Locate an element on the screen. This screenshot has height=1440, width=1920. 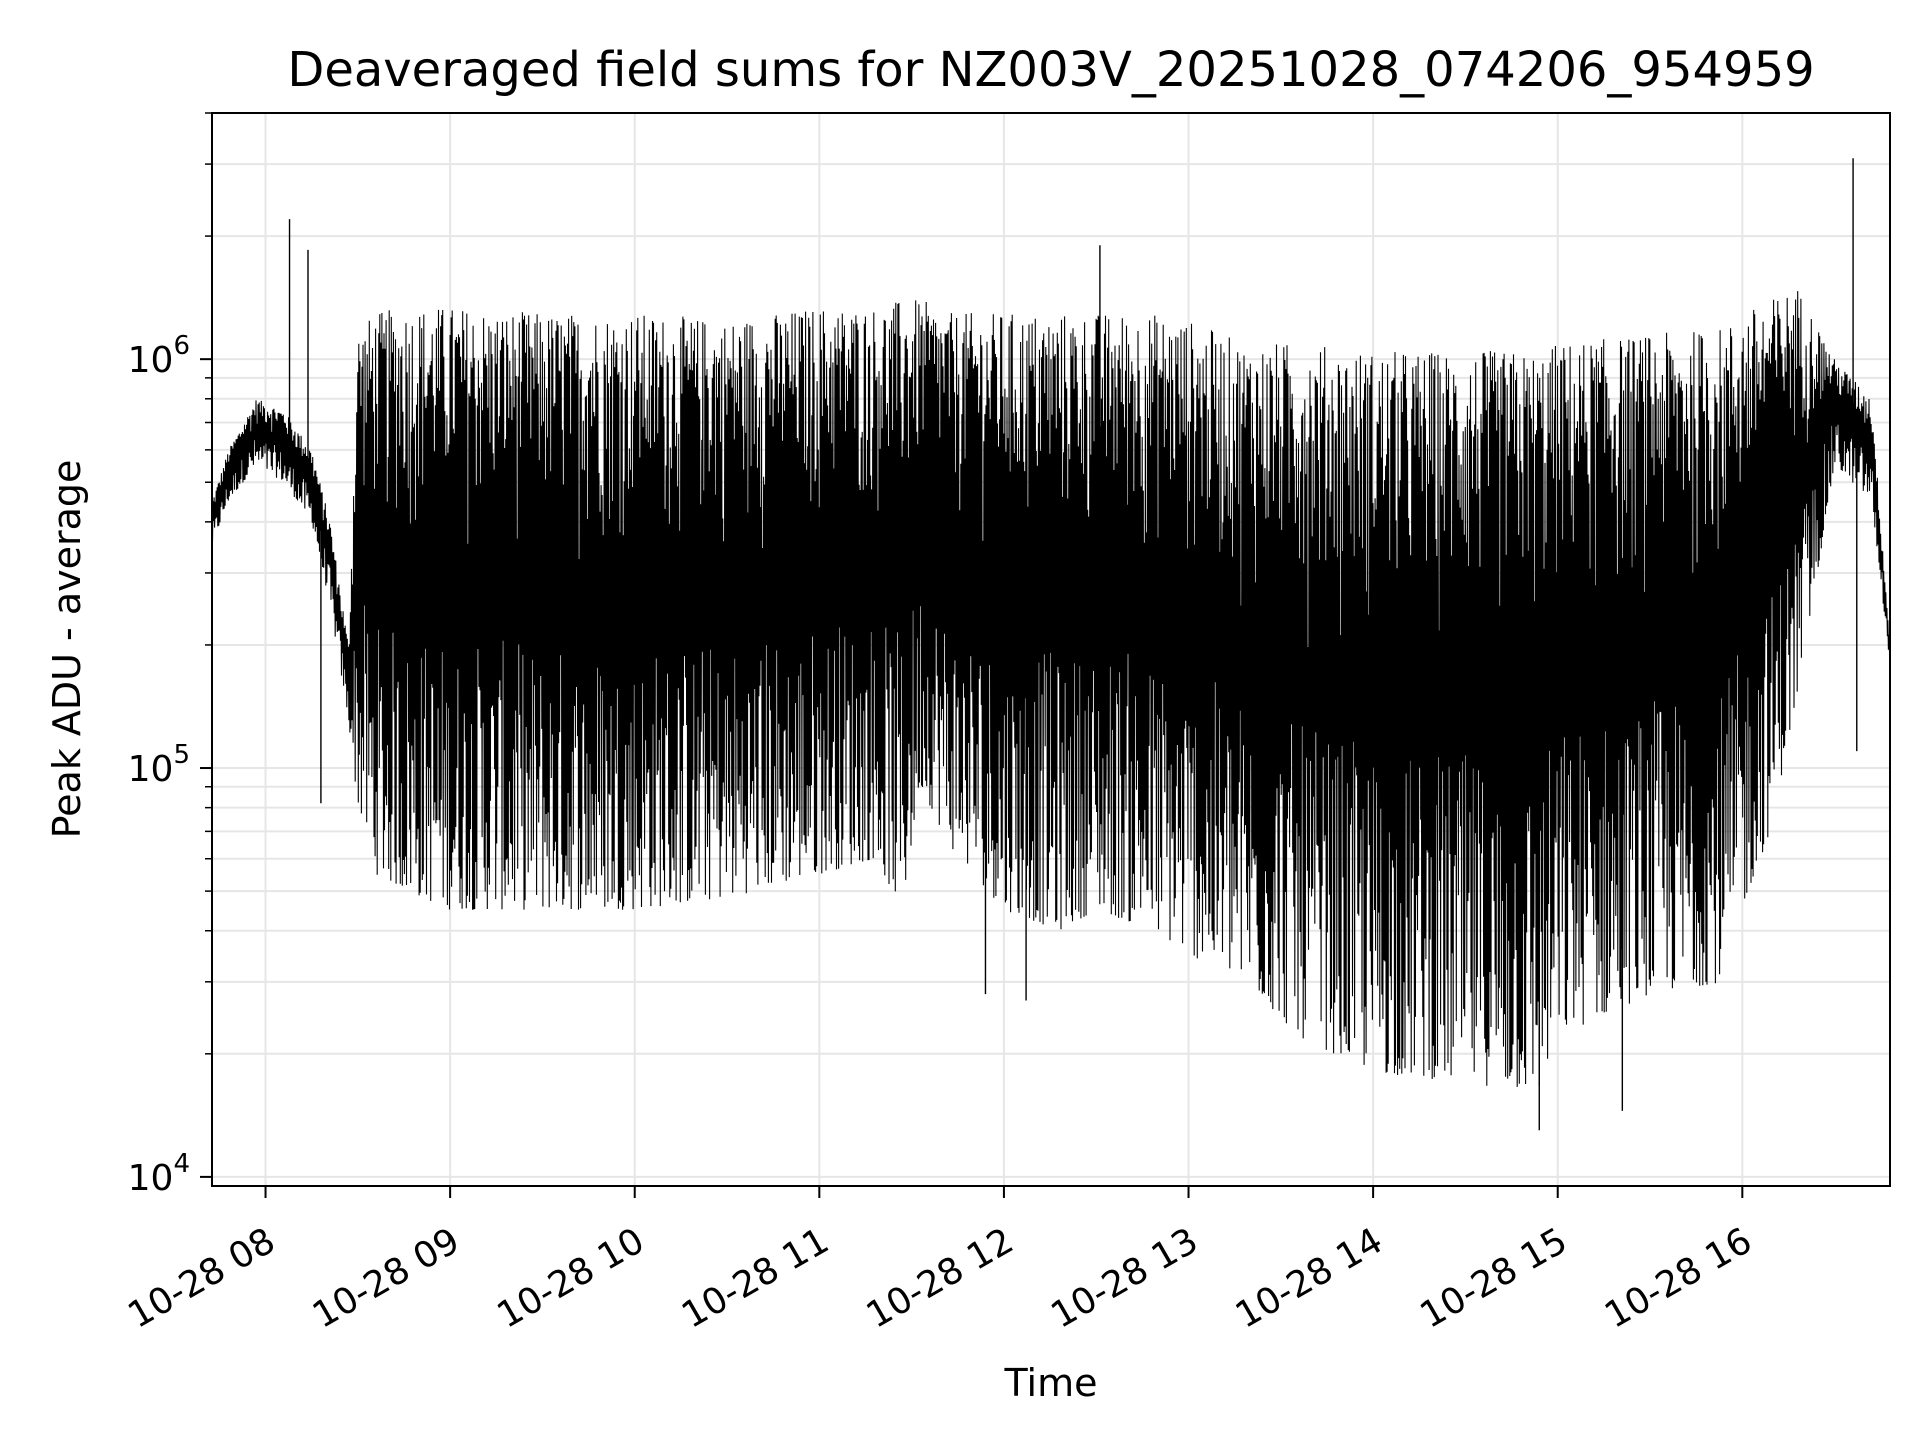
x-axis-label: Time is located at coordinates (1051, 1383).